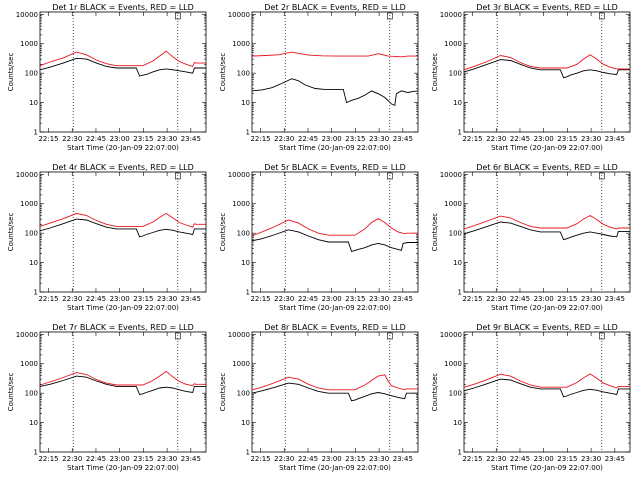 The height and width of the screenshot is (480, 640). I want to click on chart-title: Det 3r BLACK = Events, RED = LLD, so click(547, 7).